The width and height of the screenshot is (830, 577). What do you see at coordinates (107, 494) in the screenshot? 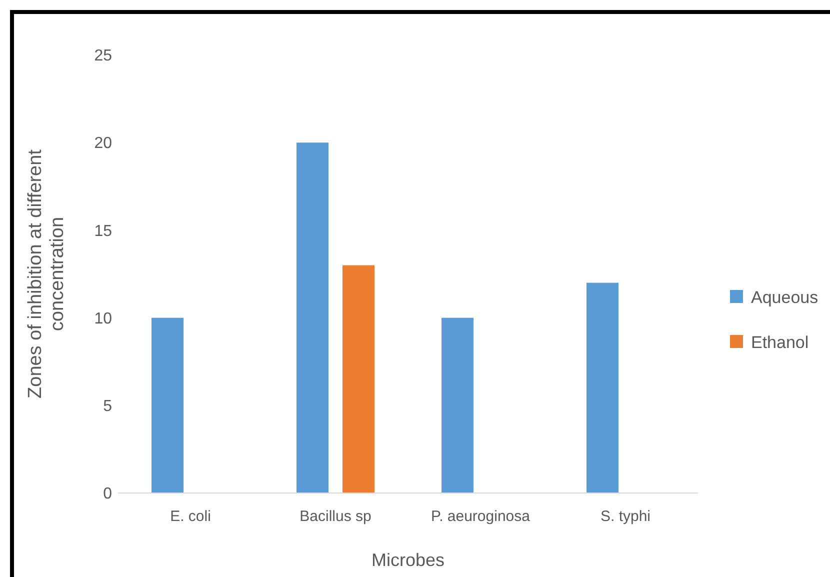
I see `y-tick-label: 0` at bounding box center [107, 494].